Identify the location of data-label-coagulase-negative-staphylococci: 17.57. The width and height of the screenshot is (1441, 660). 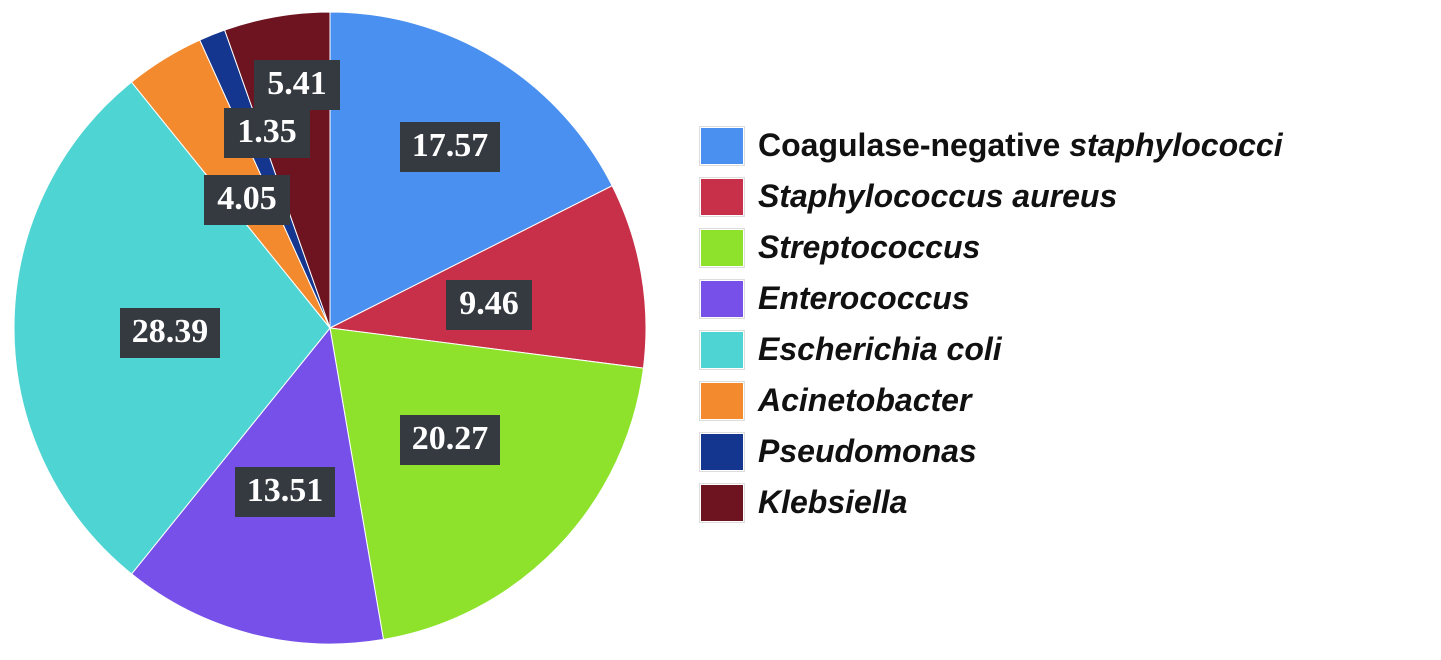
(450, 147).